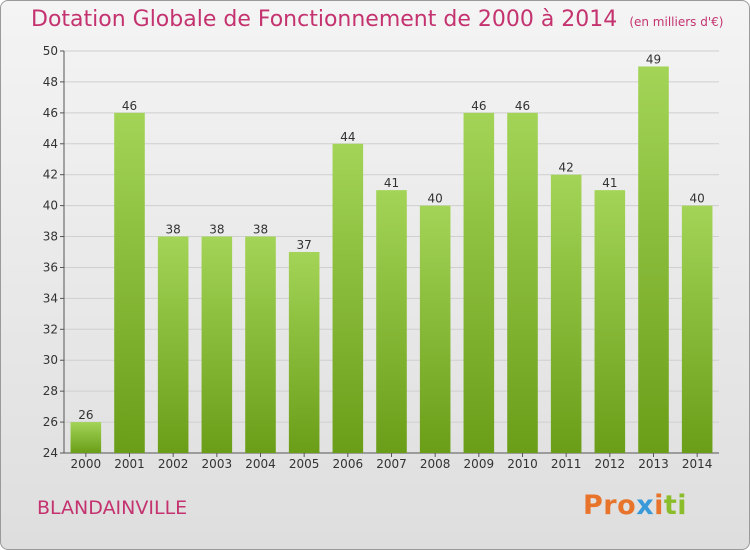  What do you see at coordinates (697, 464) in the screenshot?
I see `x-tick-label: 2014` at bounding box center [697, 464].